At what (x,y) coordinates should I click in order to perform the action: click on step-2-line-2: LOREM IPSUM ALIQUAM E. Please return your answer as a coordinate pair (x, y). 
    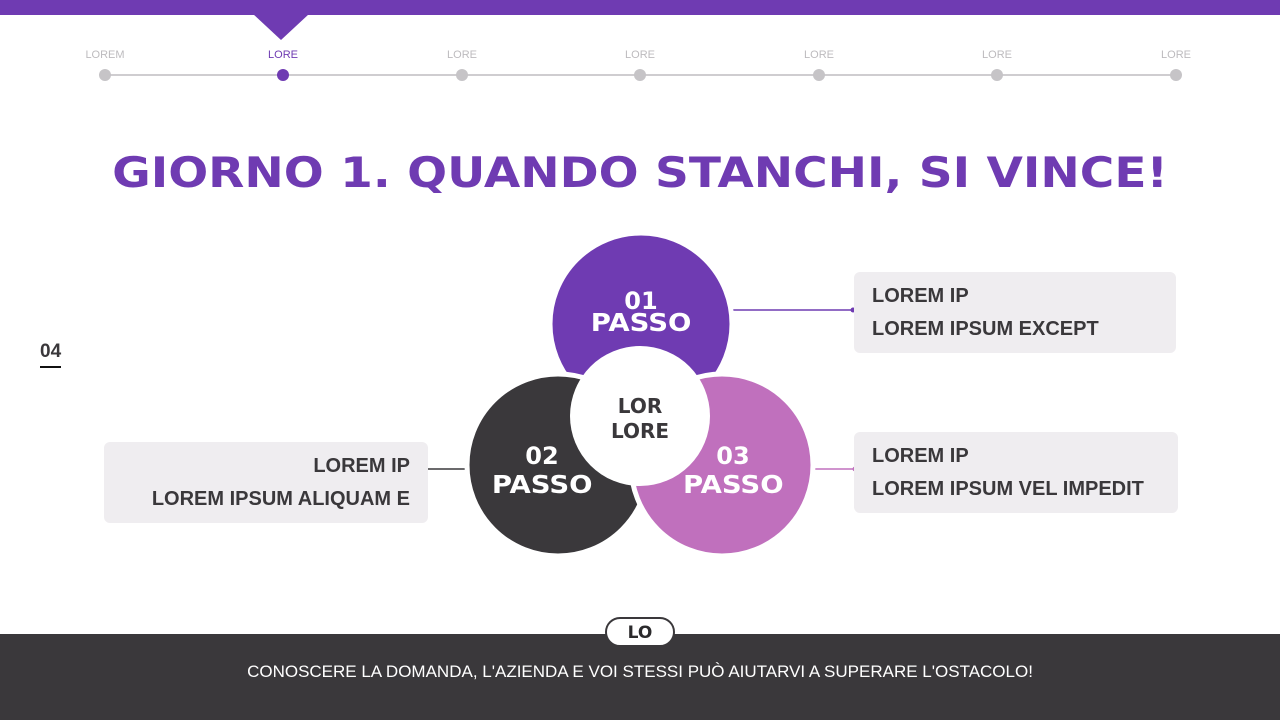
    Looking at the image, I should click on (280, 499).